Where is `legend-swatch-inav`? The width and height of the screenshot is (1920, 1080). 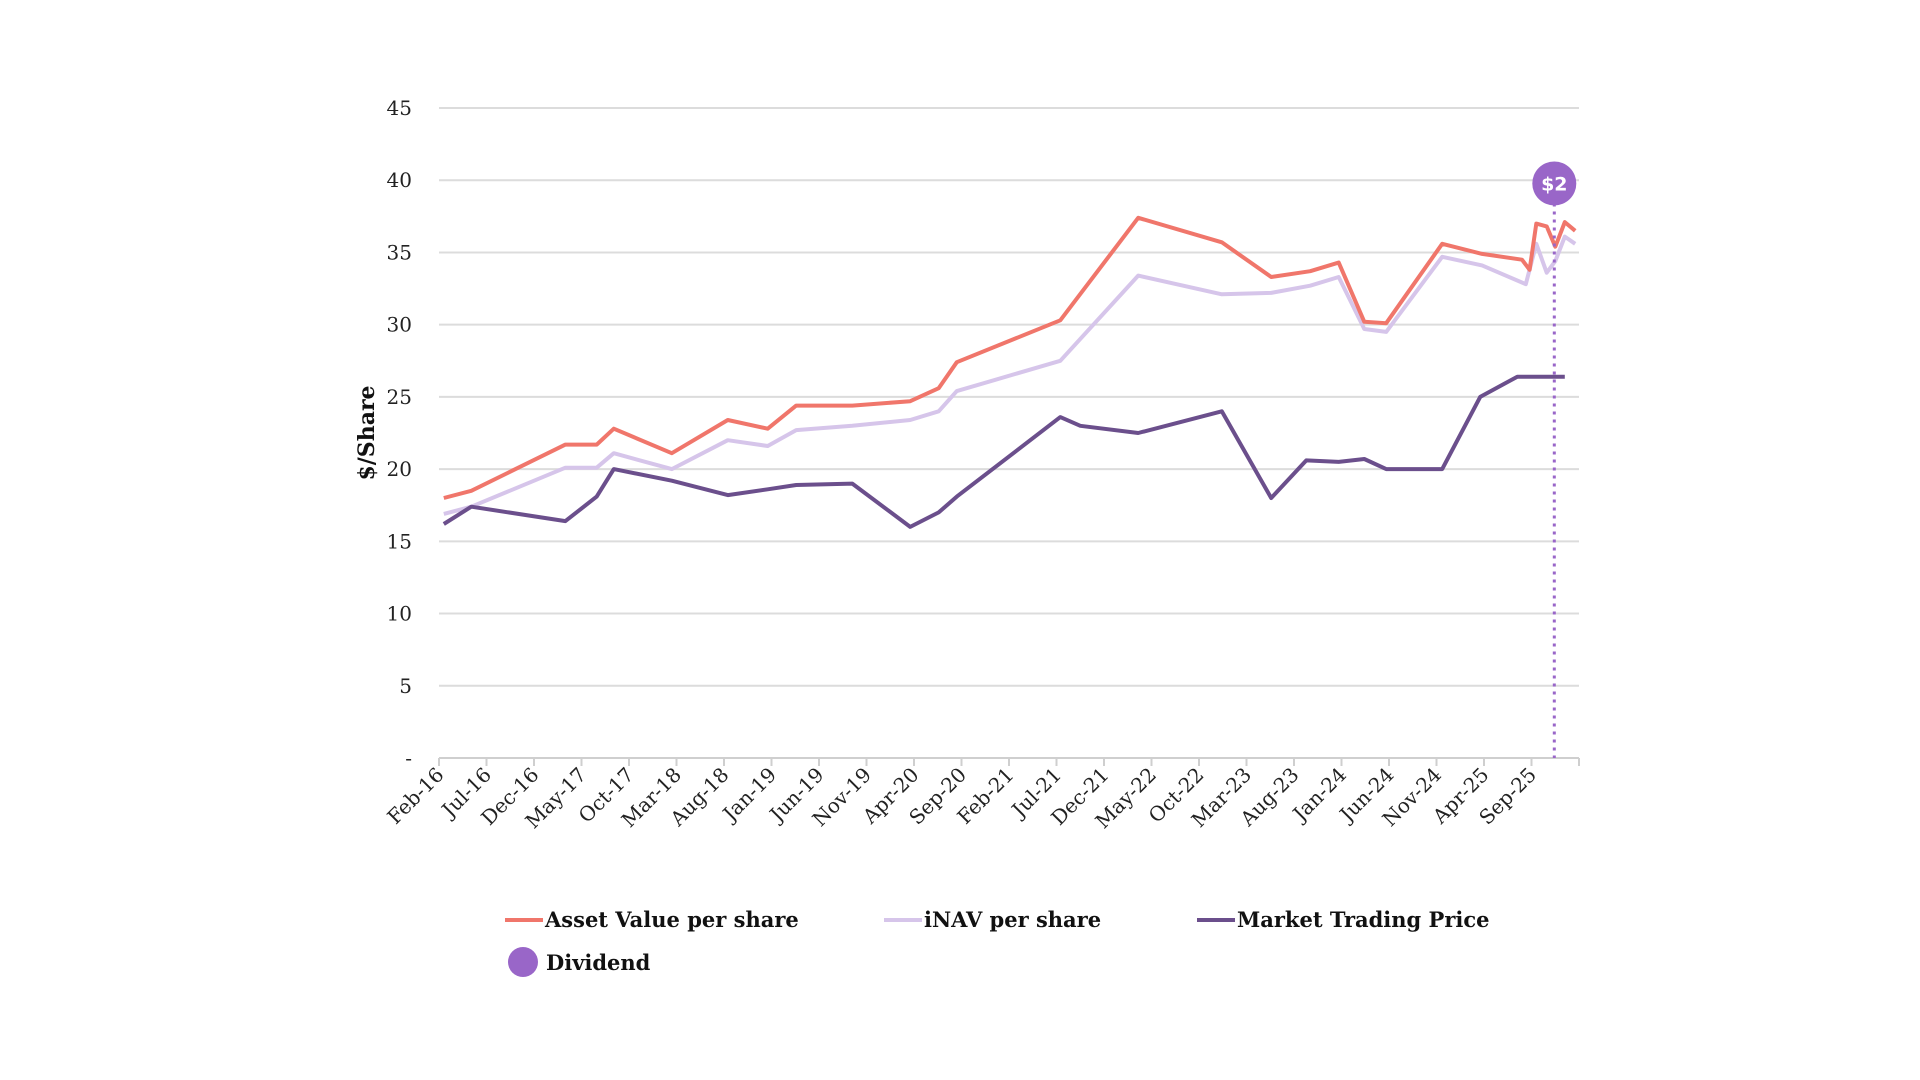
legend-swatch-inav is located at coordinates (903, 919).